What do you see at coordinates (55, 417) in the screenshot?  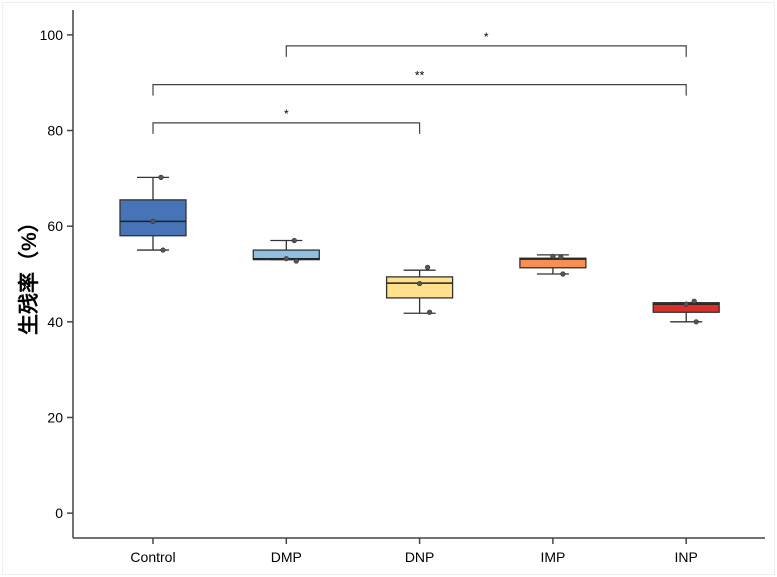 I see `y-tick-label: 20` at bounding box center [55, 417].